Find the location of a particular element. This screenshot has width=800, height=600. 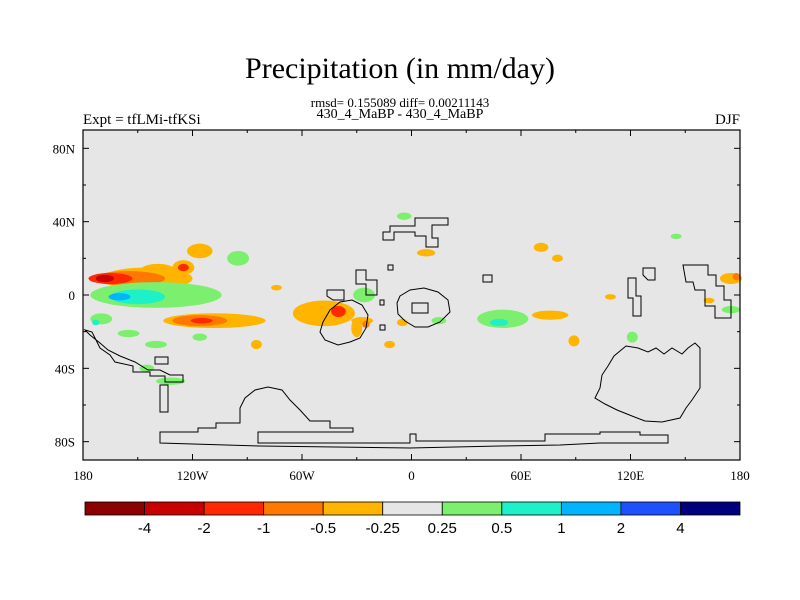

chart-subtitle: 430_4_MaBP - 430_4_MaBP is located at coordinates (400, 114).